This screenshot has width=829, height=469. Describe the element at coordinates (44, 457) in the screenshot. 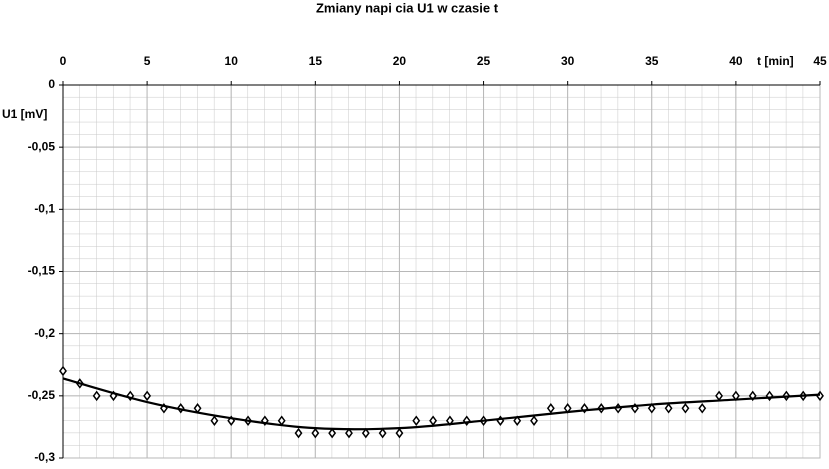

I see `y-tick-label: -0,3` at that location.